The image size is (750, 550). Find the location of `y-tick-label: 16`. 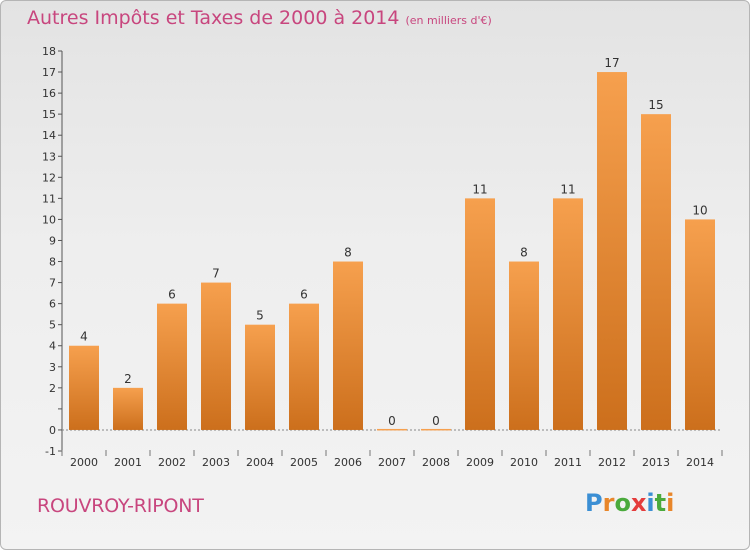

y-tick-label: 16 is located at coordinates (49, 93).